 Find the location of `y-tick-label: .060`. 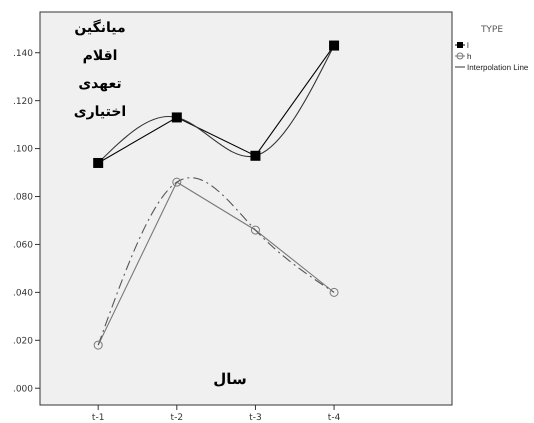

y-tick-label: .060 is located at coordinates (23, 245).